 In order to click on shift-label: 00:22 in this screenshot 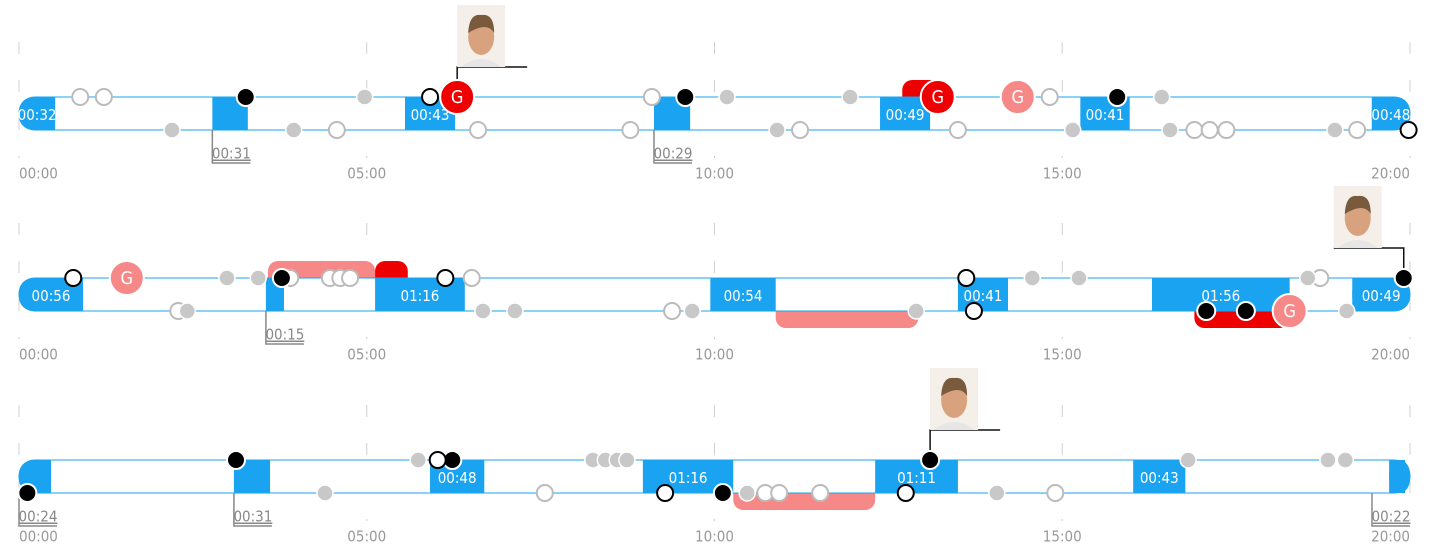, I will do `click(1391, 517)`.